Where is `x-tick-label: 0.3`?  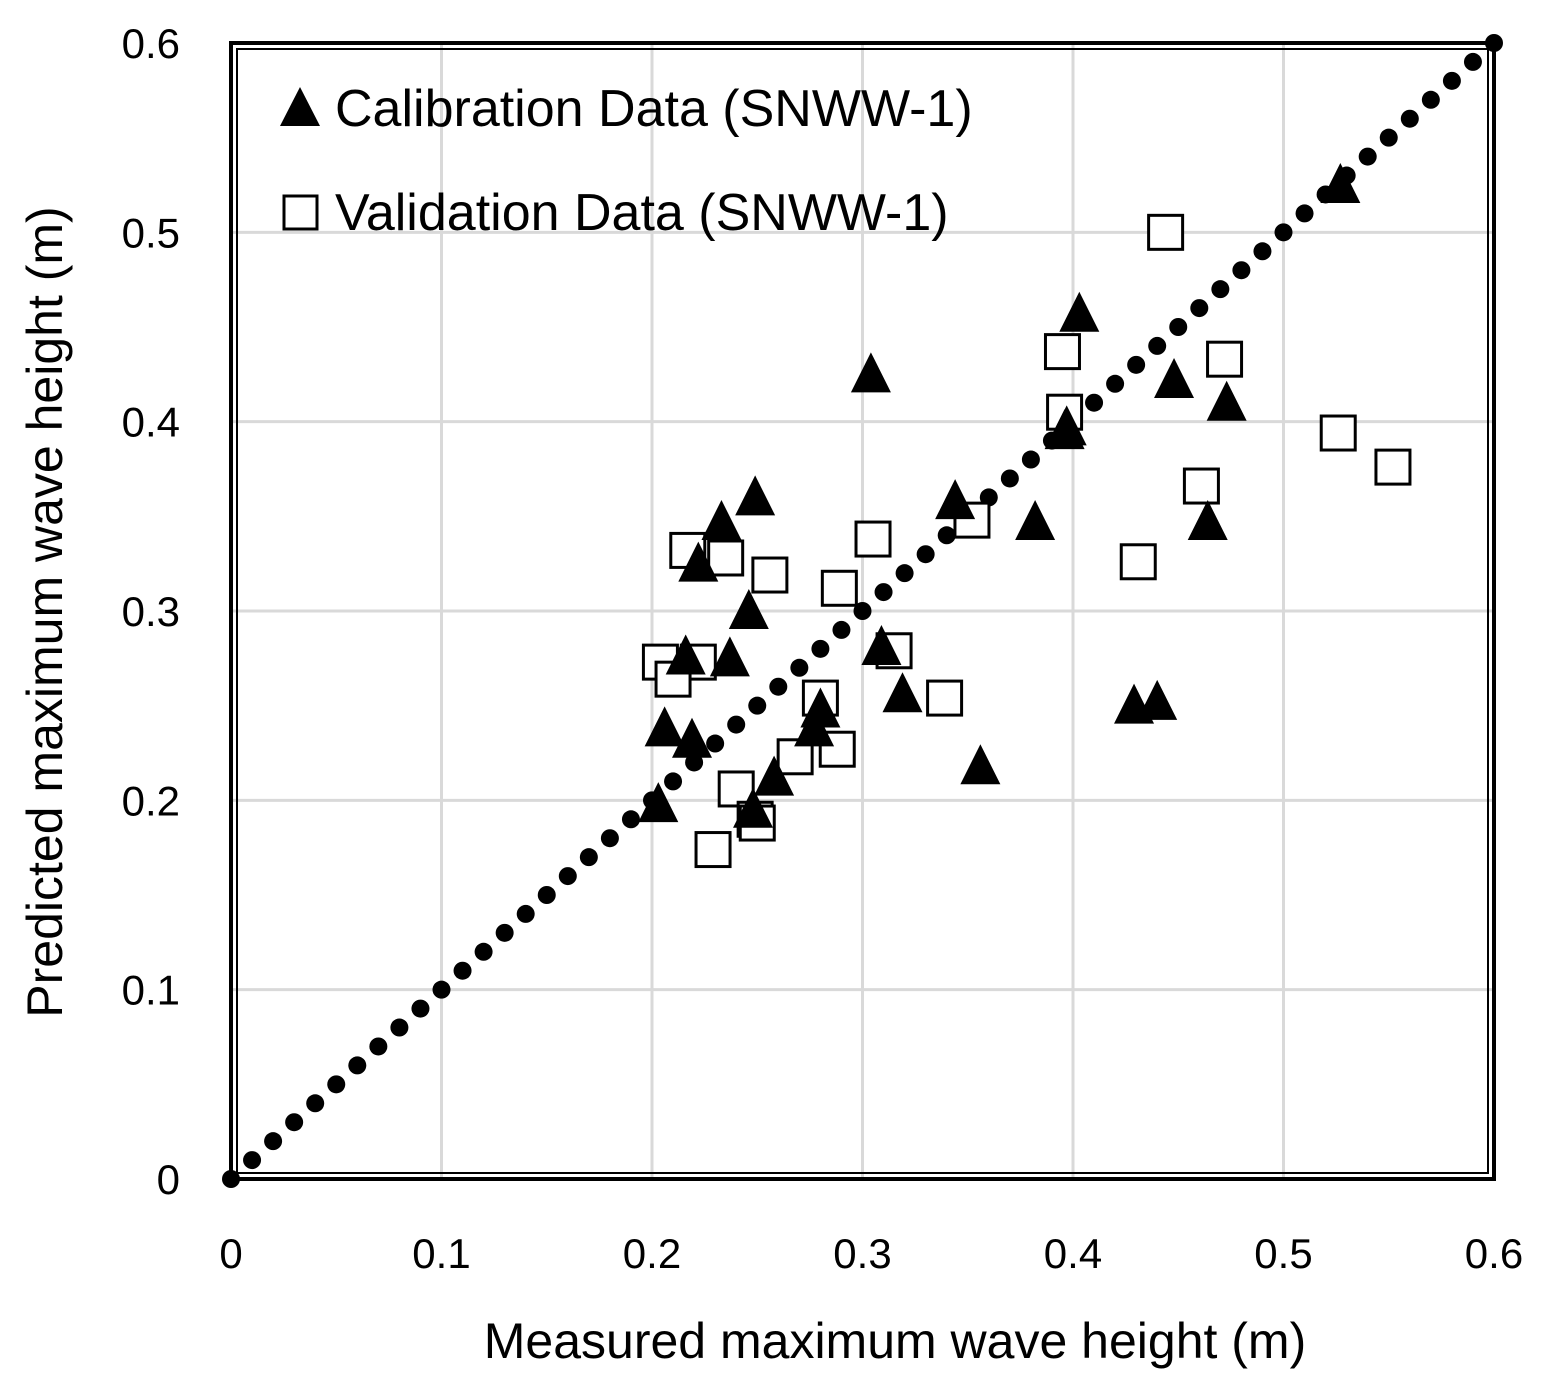 x-tick-label: 0.3 is located at coordinates (862, 1253).